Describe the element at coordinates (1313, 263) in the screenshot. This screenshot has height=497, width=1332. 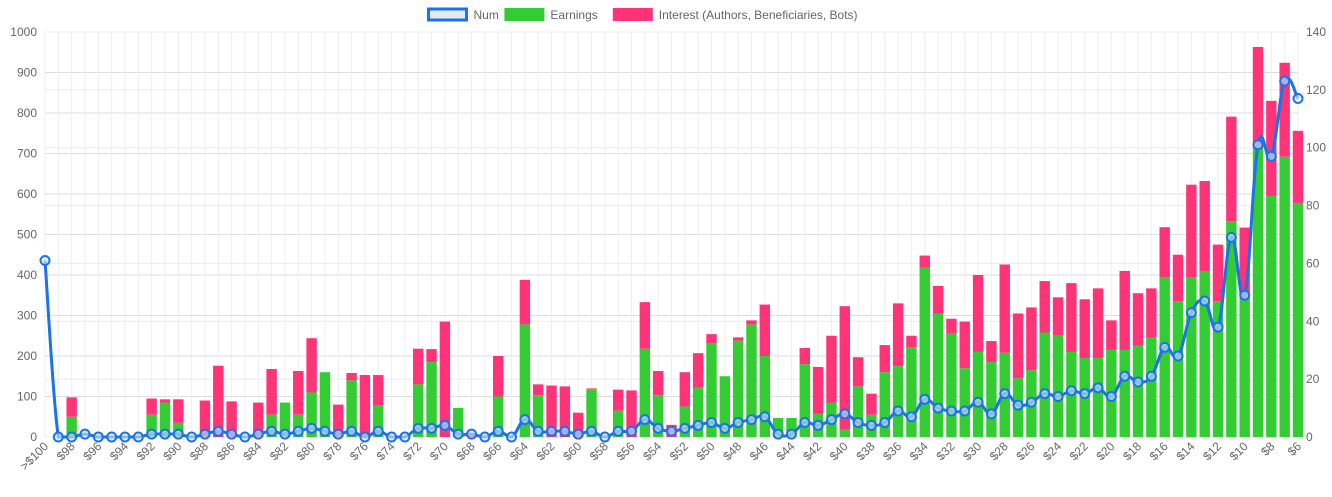
I see `y-right-tick-label: 60` at that location.